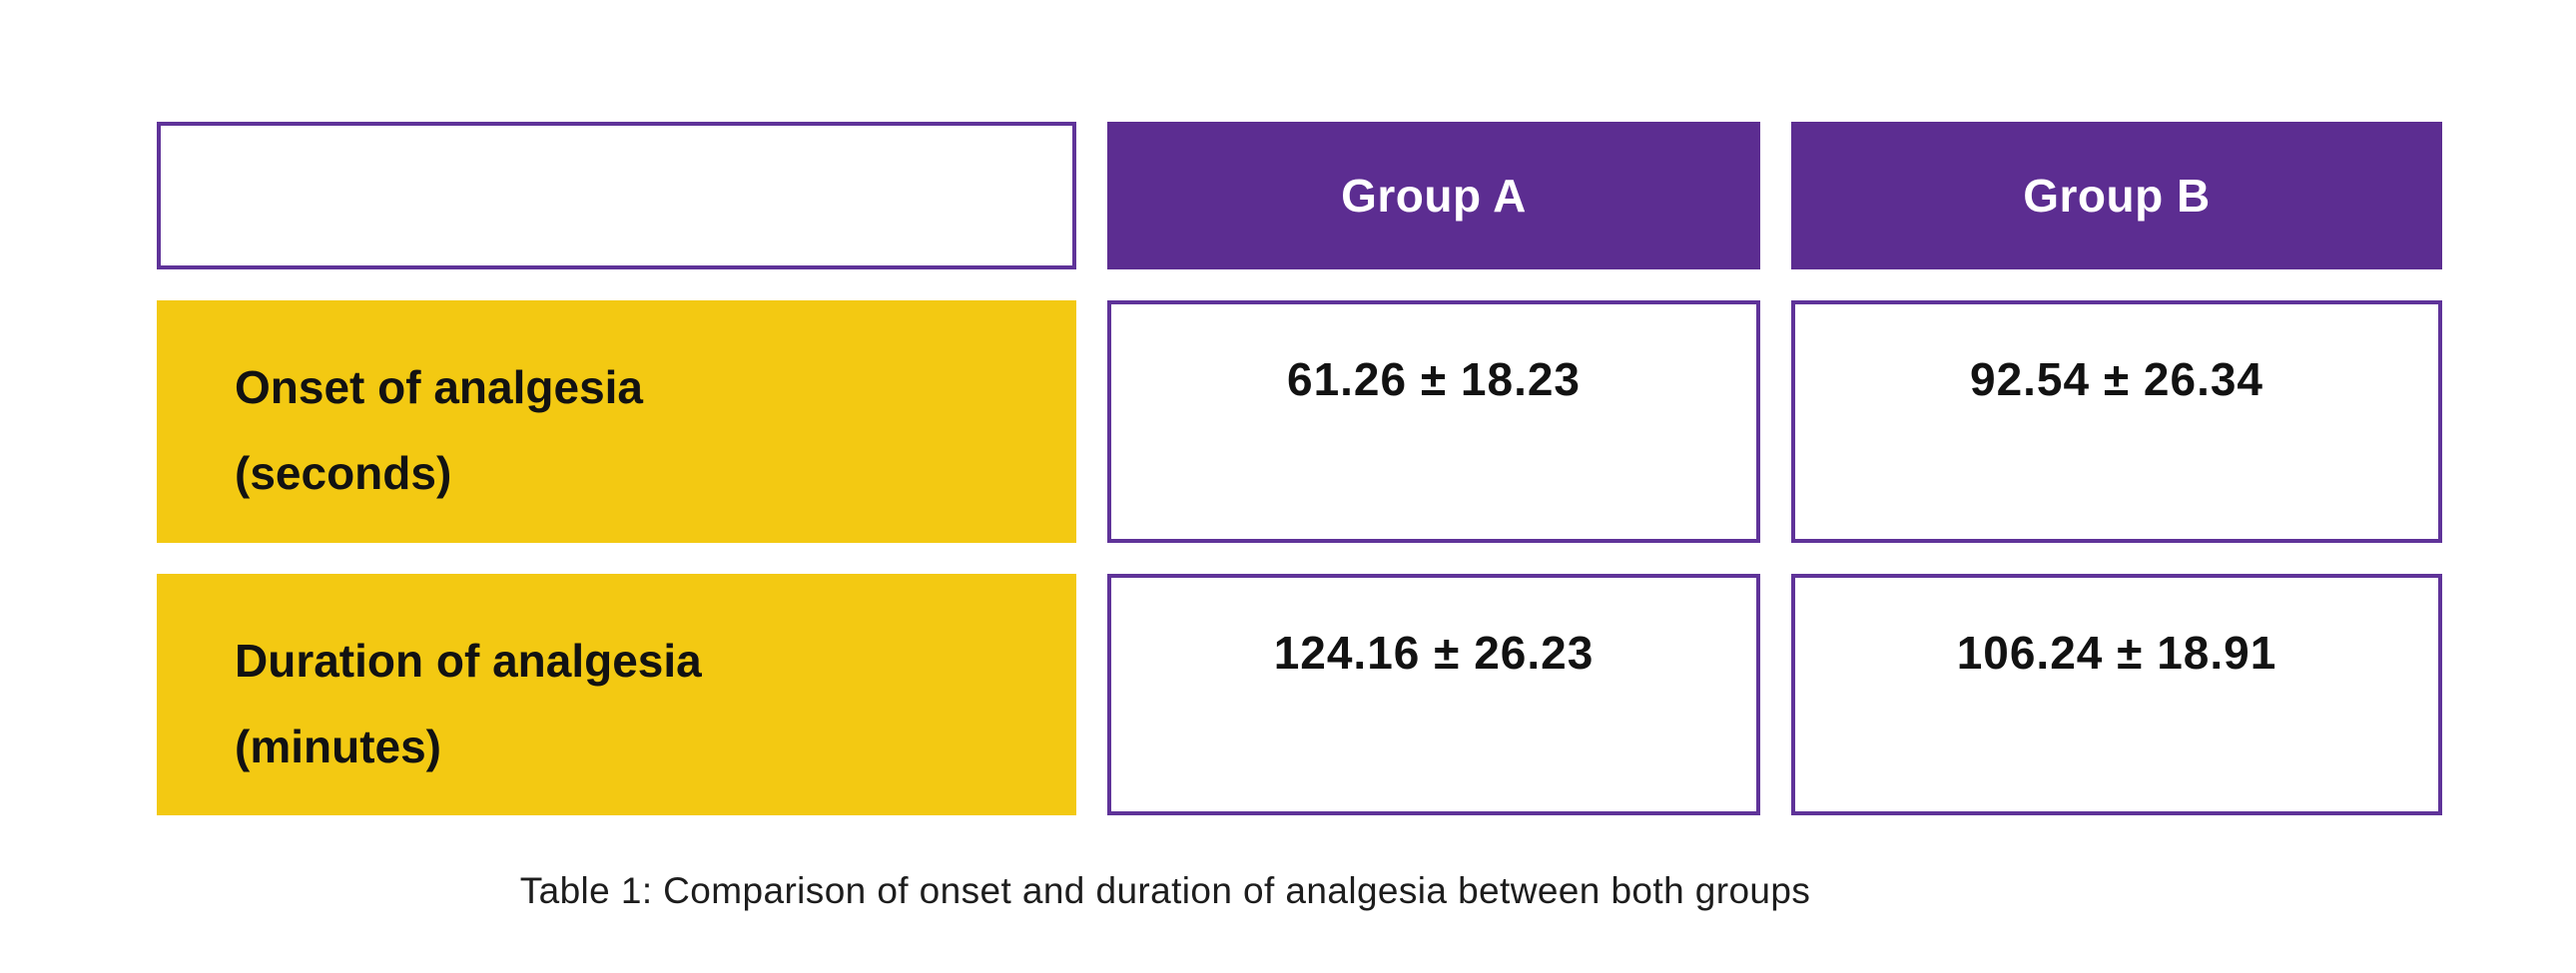  Describe the element at coordinates (2116, 694) in the screenshot. I see `value-duration-group-b: 106.24 ± 18.91` at that location.